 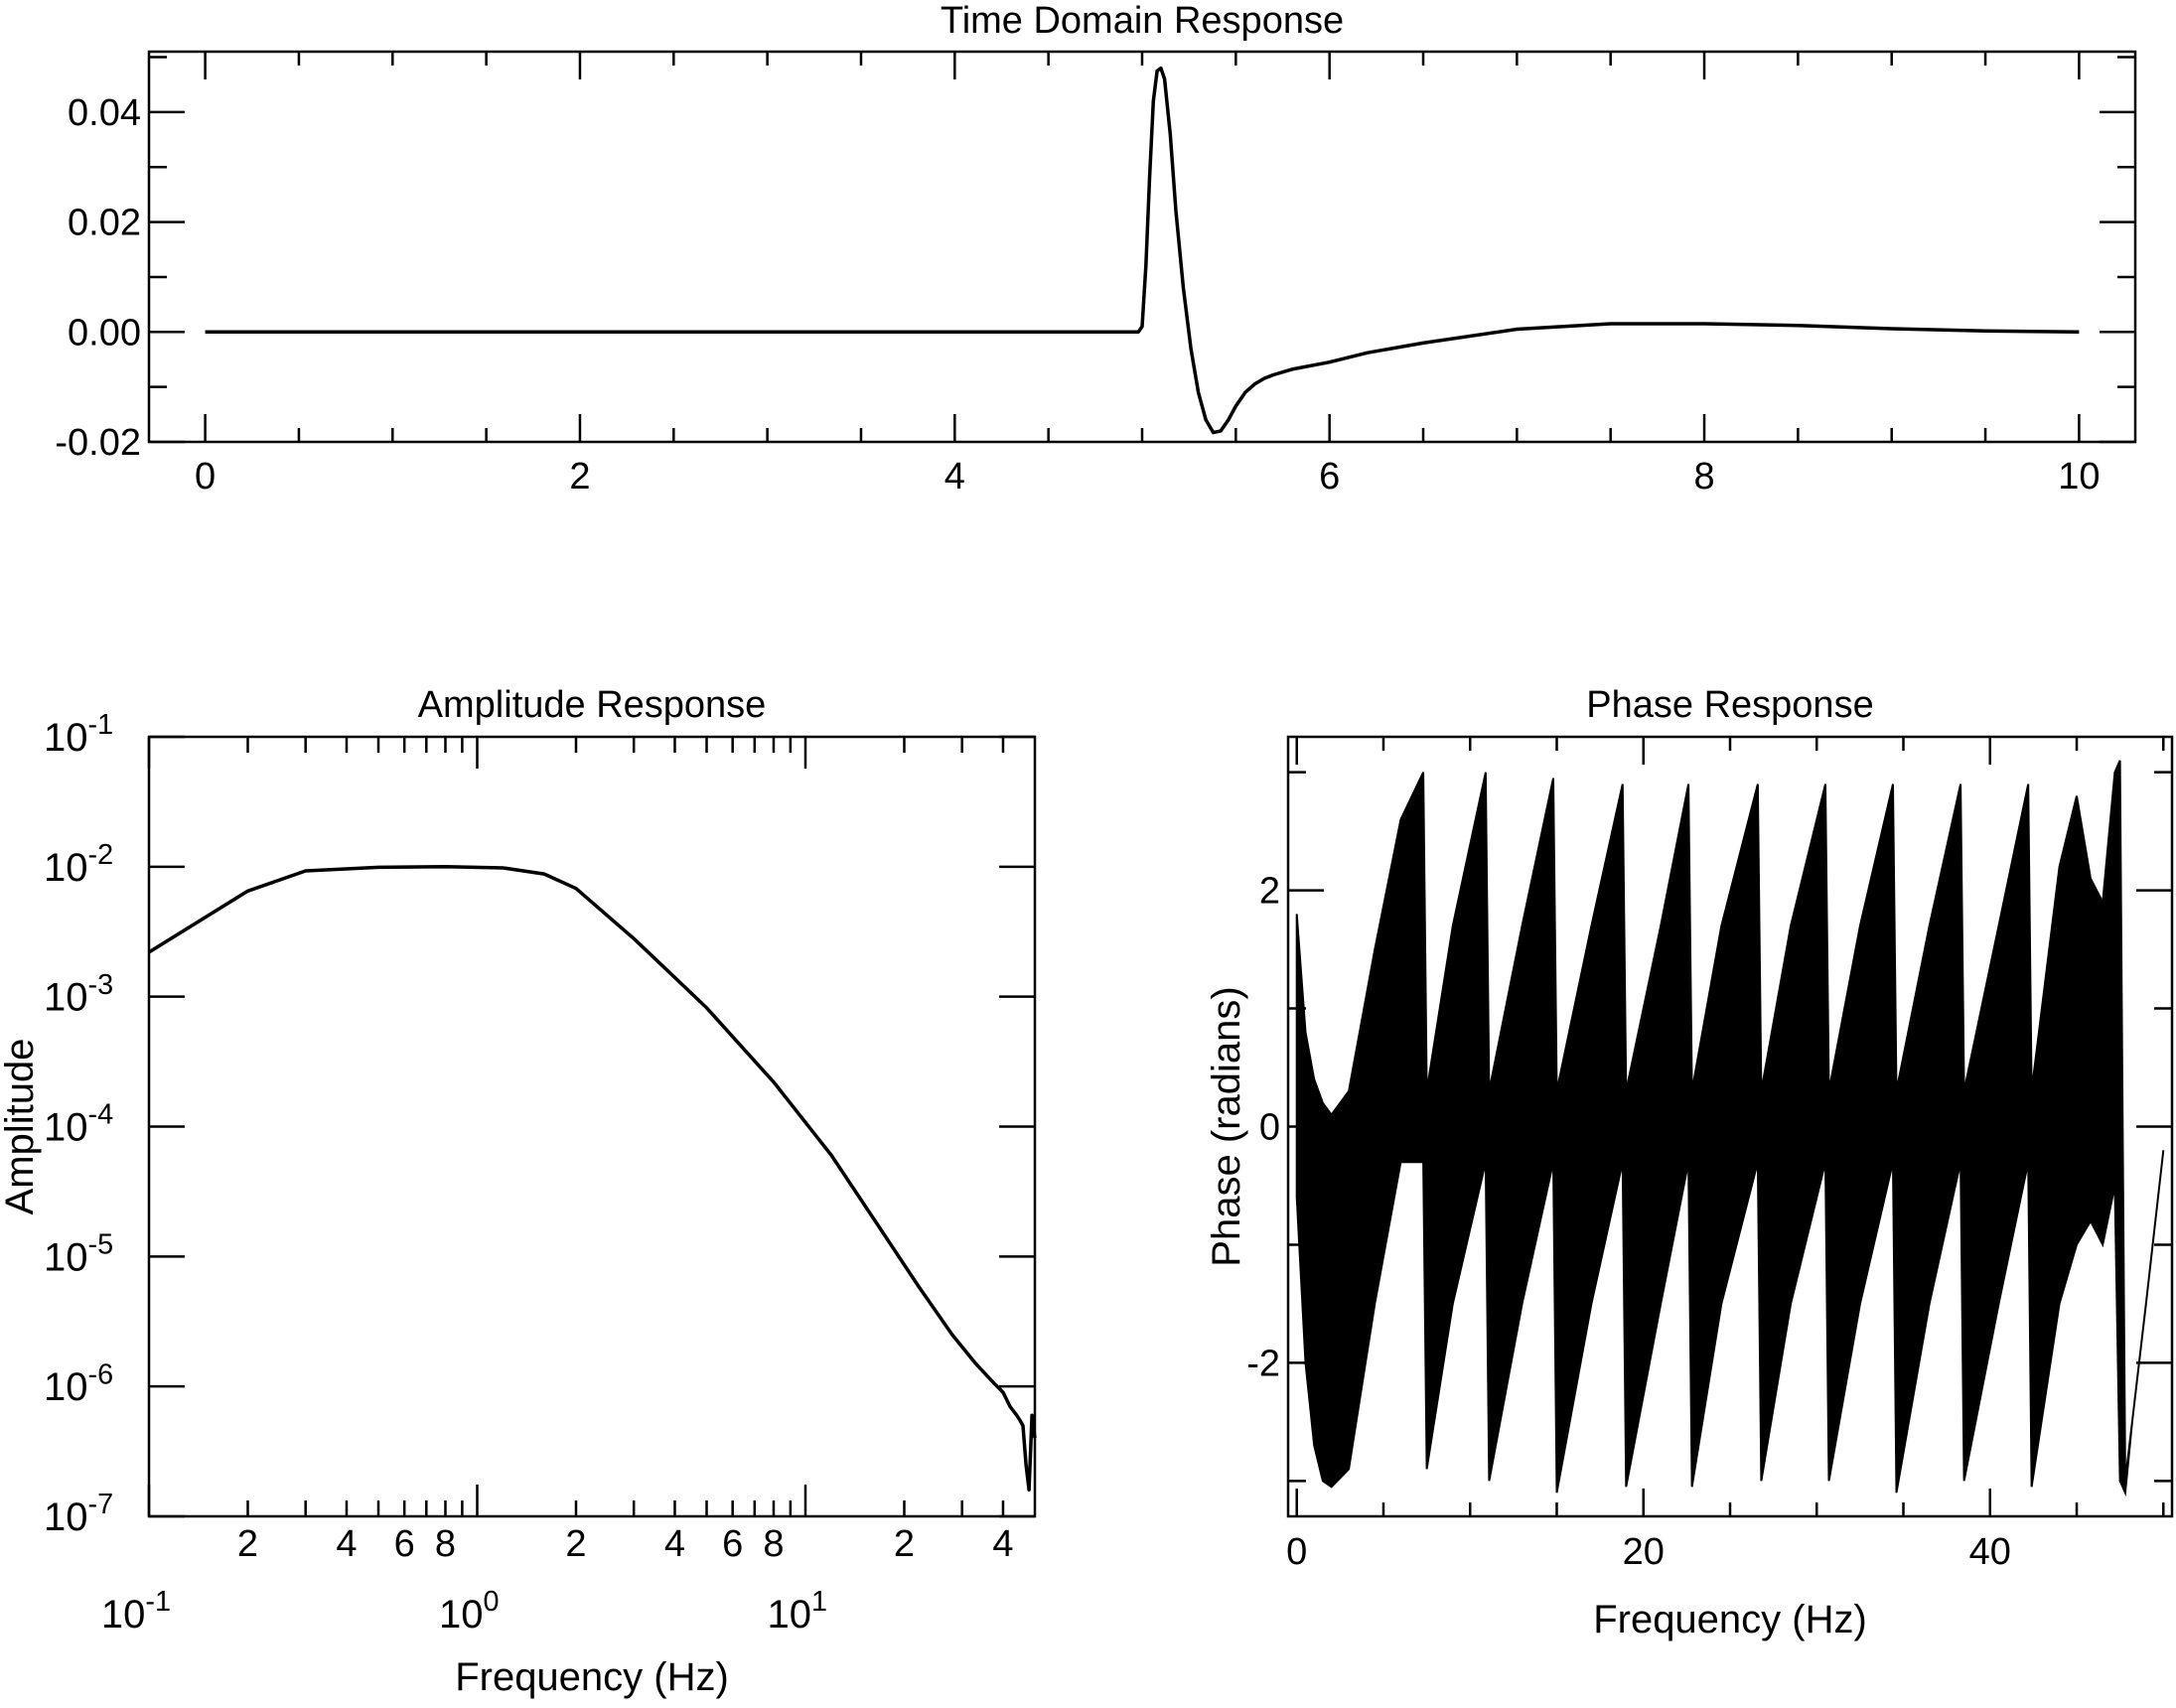 I want to click on time-x-tick-label: 10, so click(x=2079, y=477).